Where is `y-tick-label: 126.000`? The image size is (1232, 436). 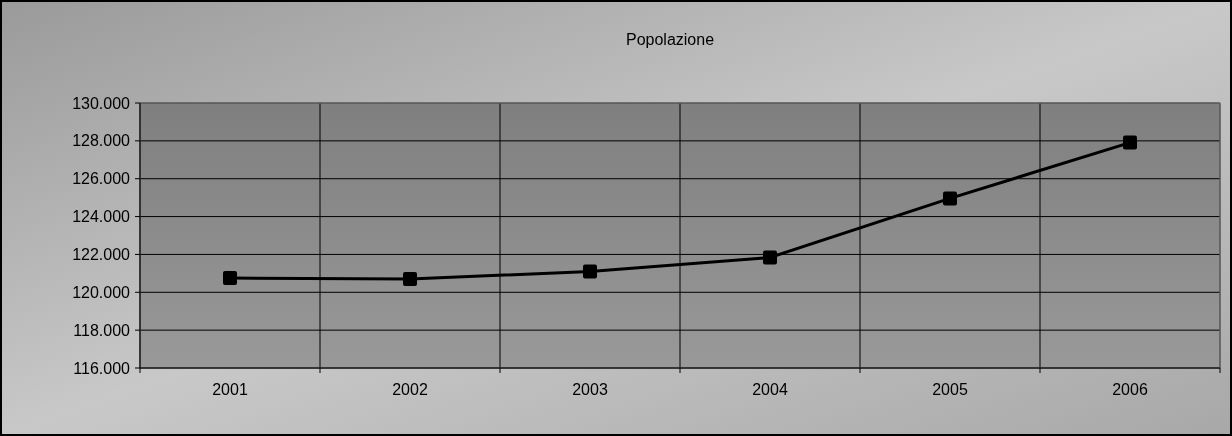 y-tick-label: 126.000 is located at coordinates (101, 179).